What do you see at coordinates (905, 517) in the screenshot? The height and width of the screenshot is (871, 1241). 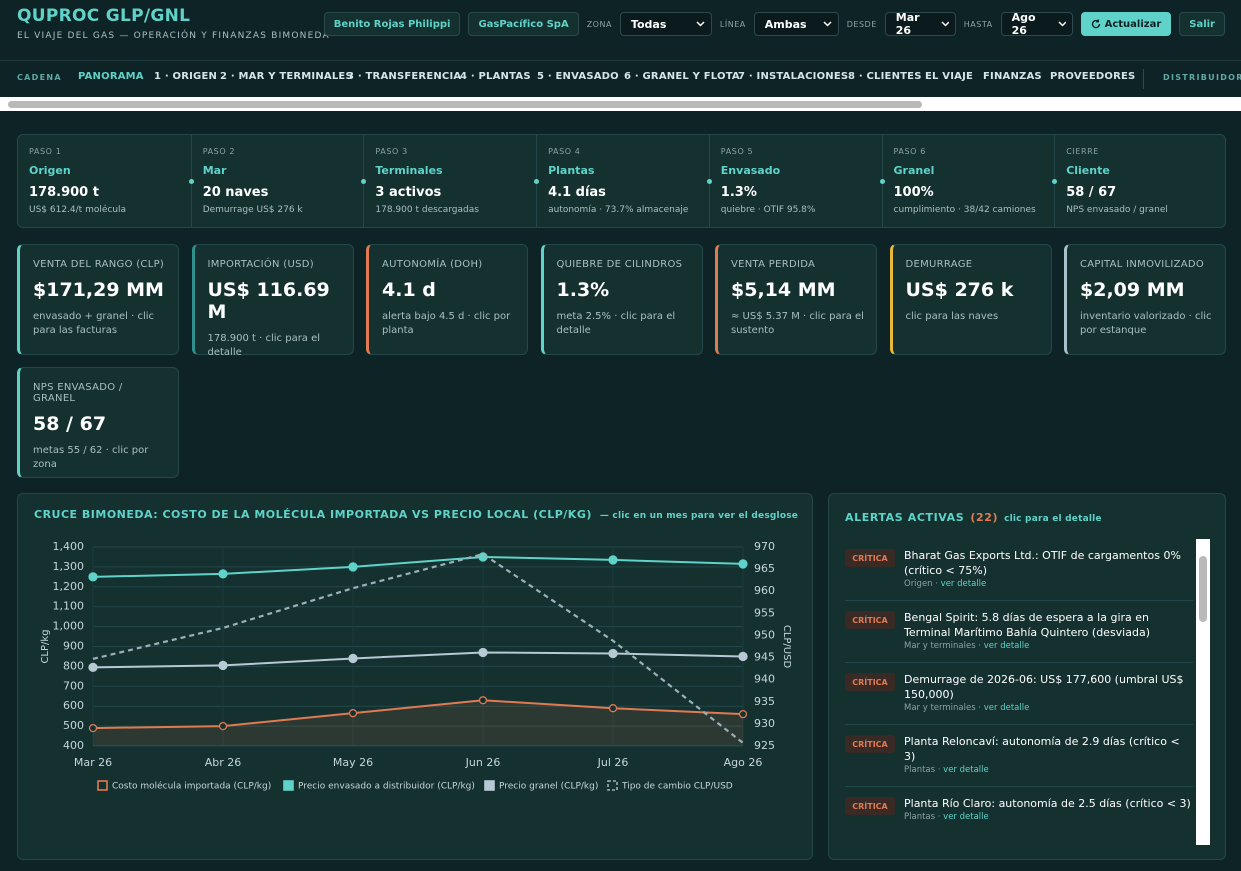 I see `alerts-title: ALERTAS ACTIVAS` at bounding box center [905, 517].